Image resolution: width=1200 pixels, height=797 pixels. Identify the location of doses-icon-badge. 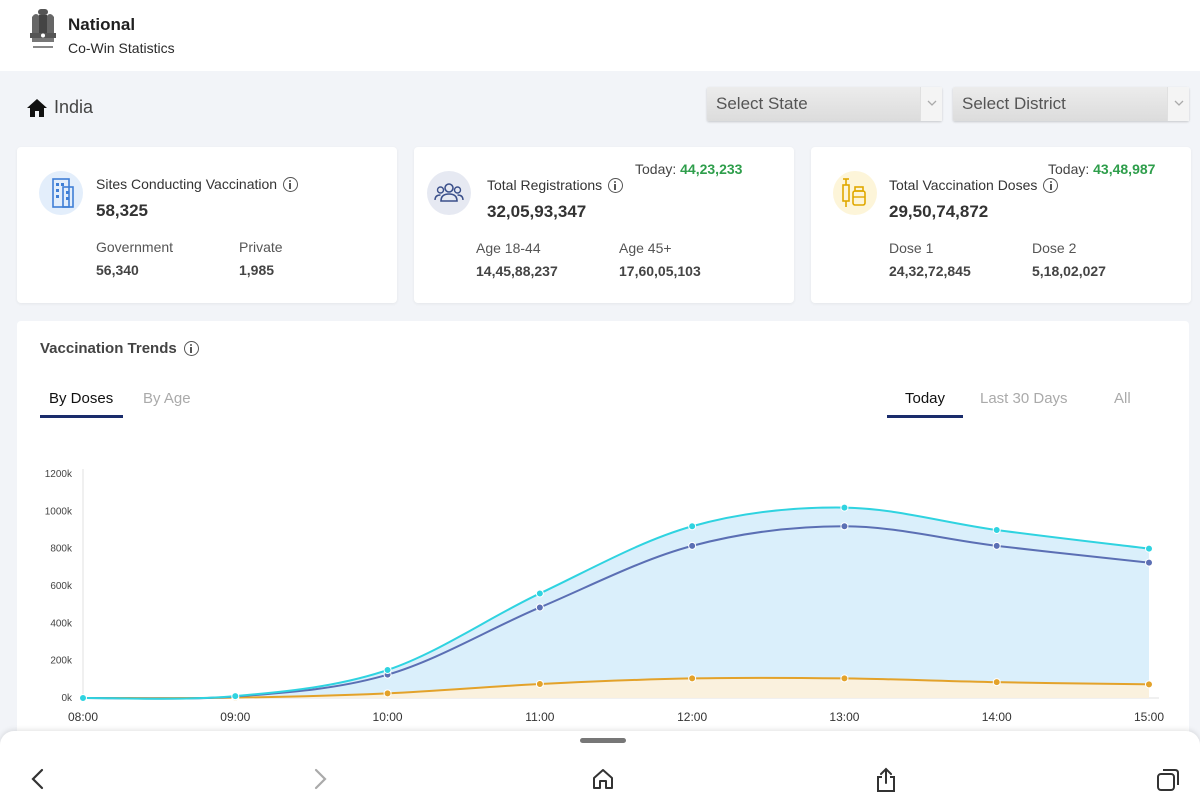
(855, 193).